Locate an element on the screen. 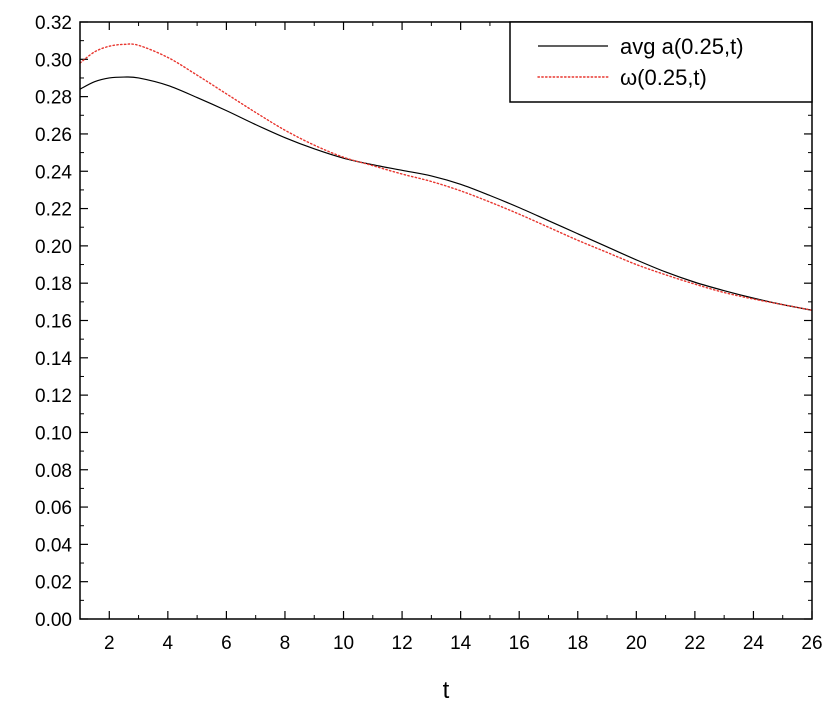 The width and height of the screenshot is (830, 706). legend-entry: ω(0.25,t) is located at coordinates (622, 77).